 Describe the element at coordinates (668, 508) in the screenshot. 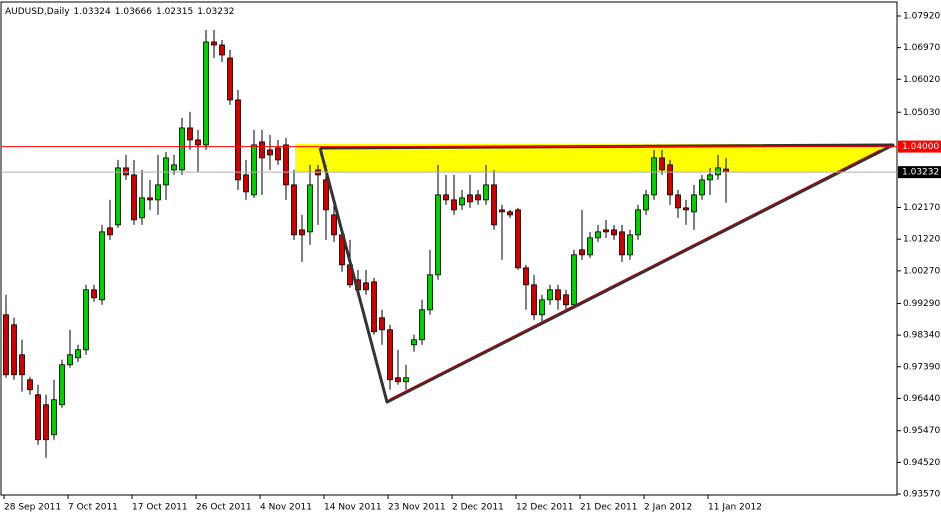

I see `x-tick-label: 2 Jan 2012` at that location.